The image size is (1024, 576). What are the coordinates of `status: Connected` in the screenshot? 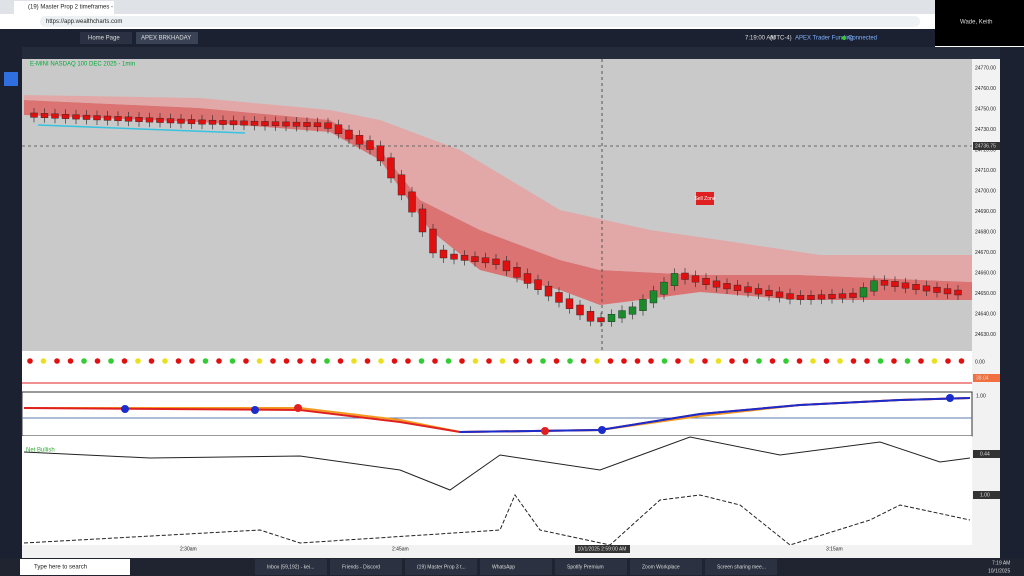 It's located at (862, 39).